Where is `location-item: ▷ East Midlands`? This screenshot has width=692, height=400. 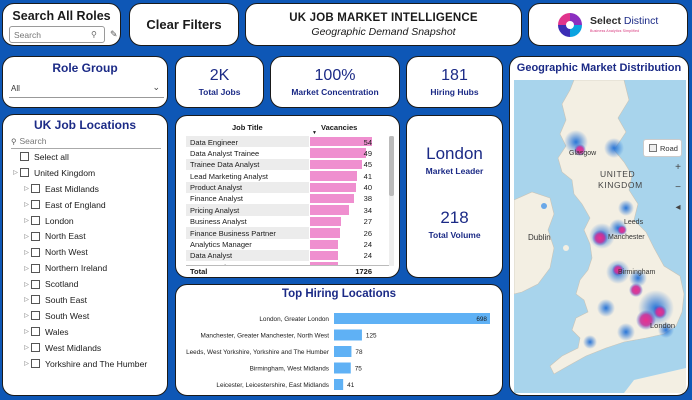
location-item: ▷ East Midlands is located at coordinates (89, 189).